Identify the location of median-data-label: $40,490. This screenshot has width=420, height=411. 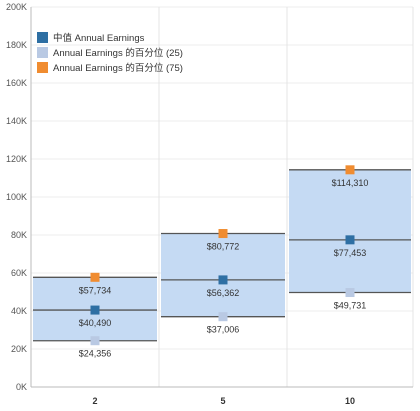
(95, 323).